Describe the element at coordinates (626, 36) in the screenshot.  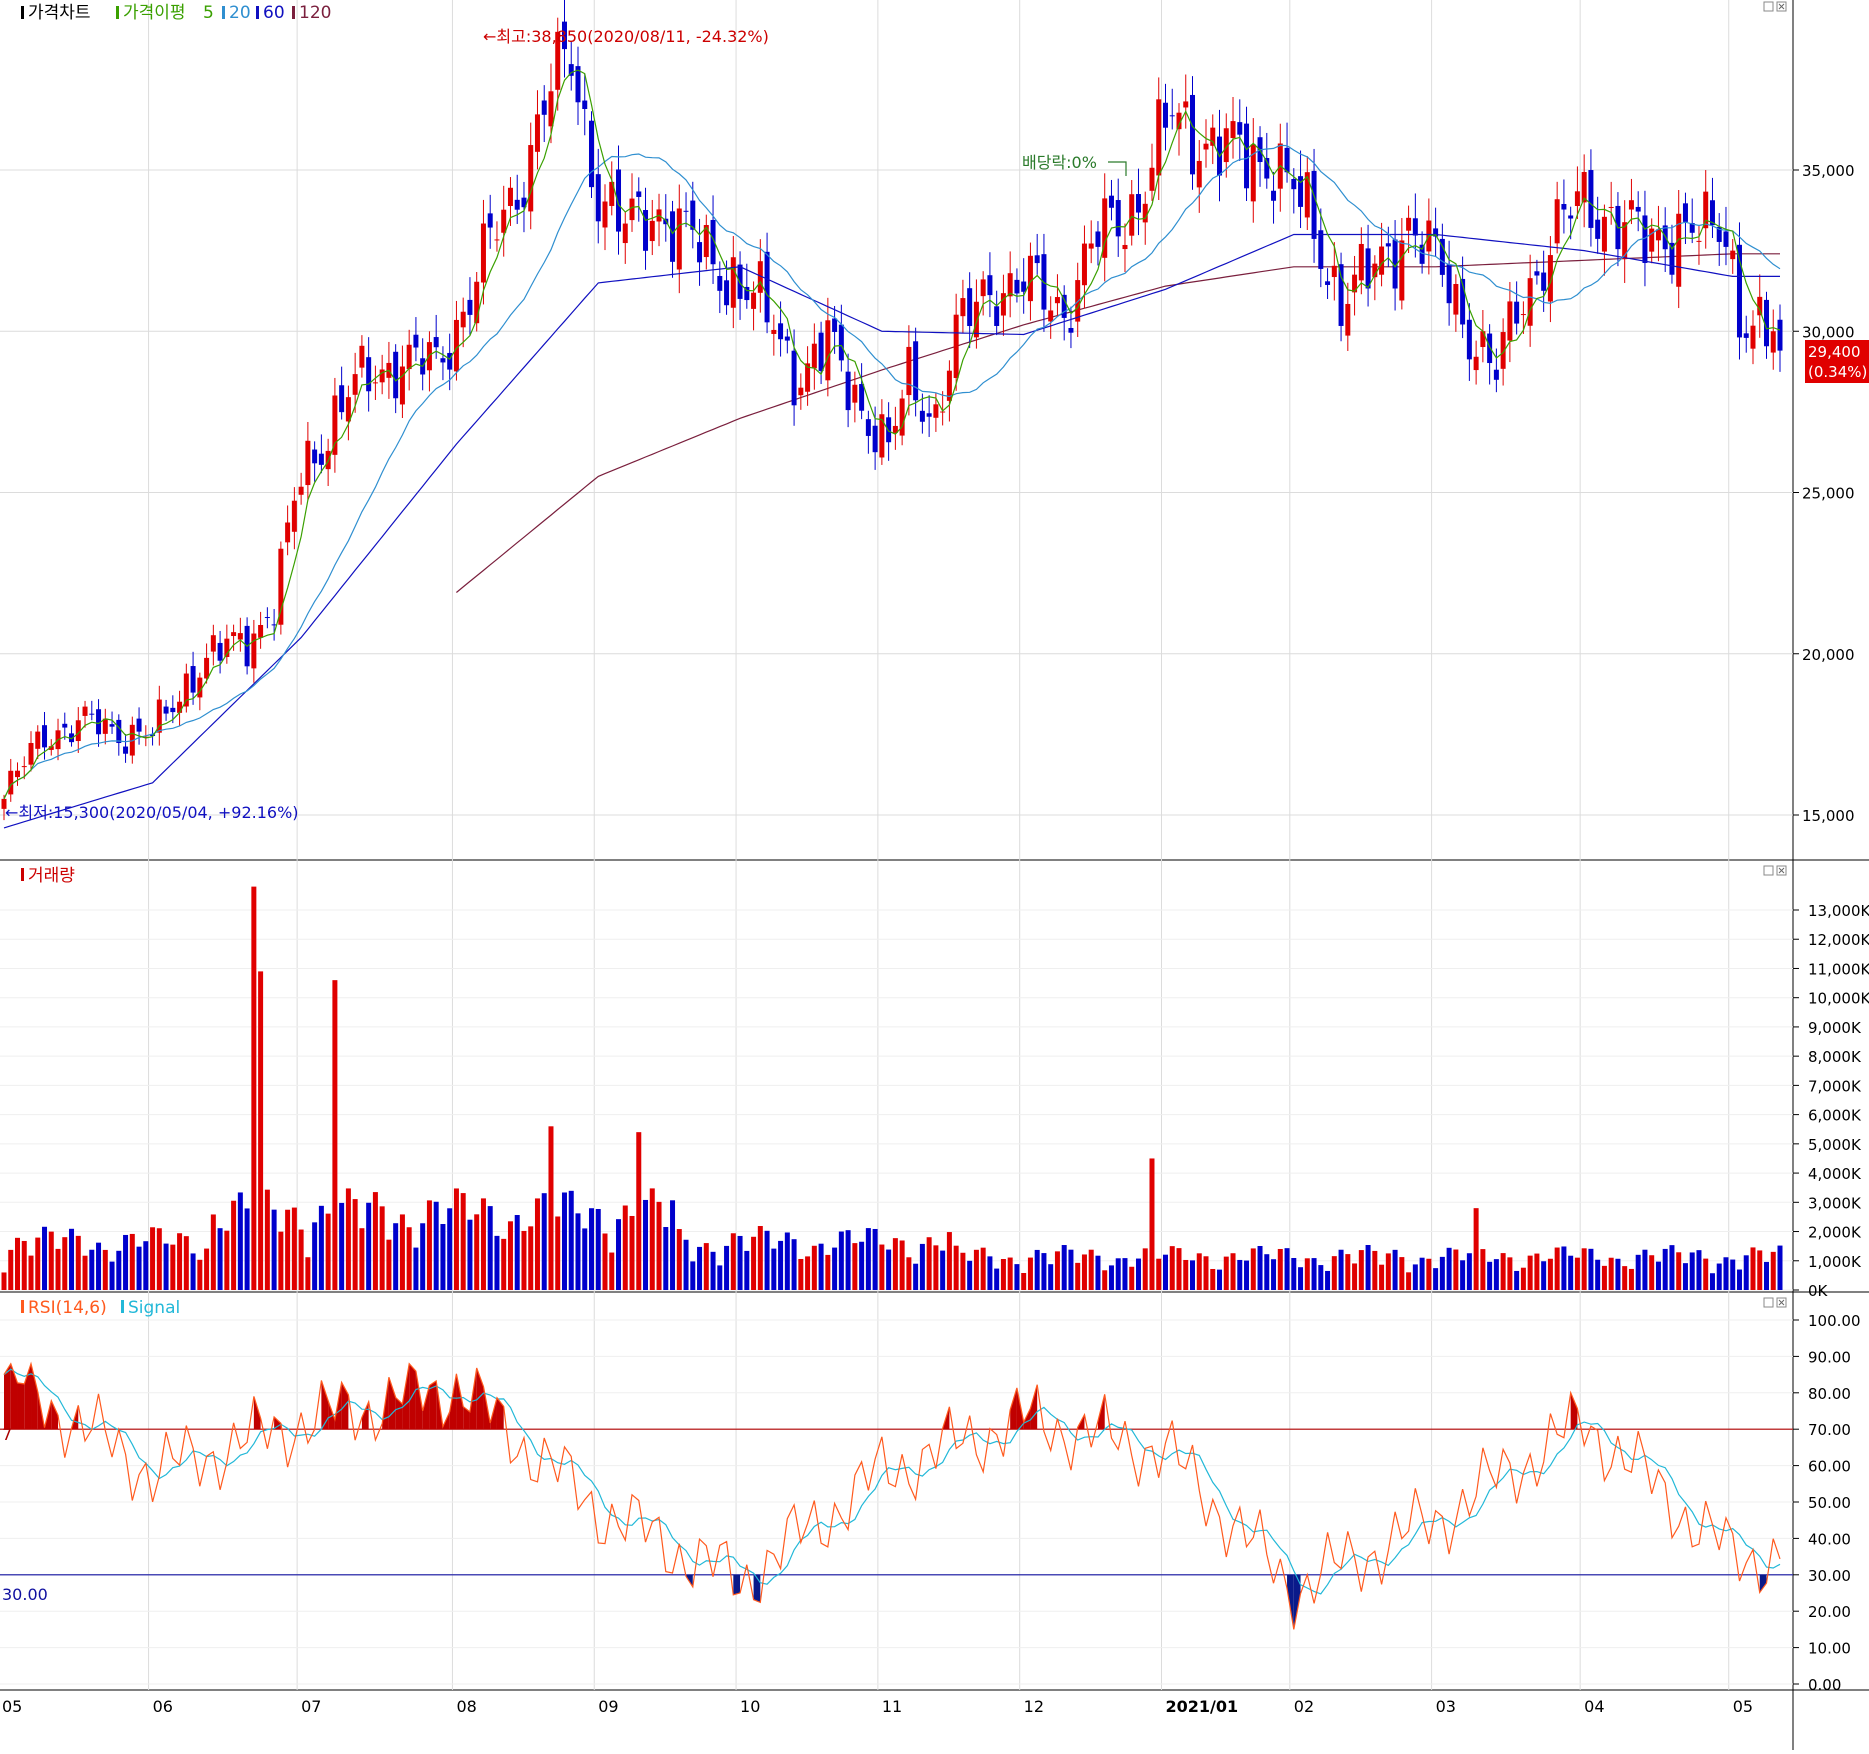
I see `high-annotation: ←최고:38,850(2020/08/11, -24.32%)` at that location.